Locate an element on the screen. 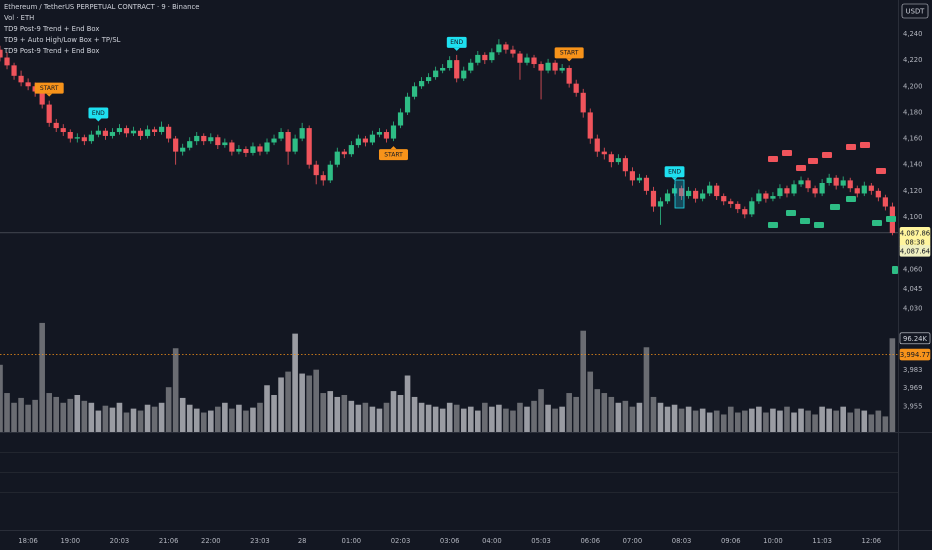  legend-entry: TD9 Post-9 Trend + End Box is located at coordinates (51, 29).